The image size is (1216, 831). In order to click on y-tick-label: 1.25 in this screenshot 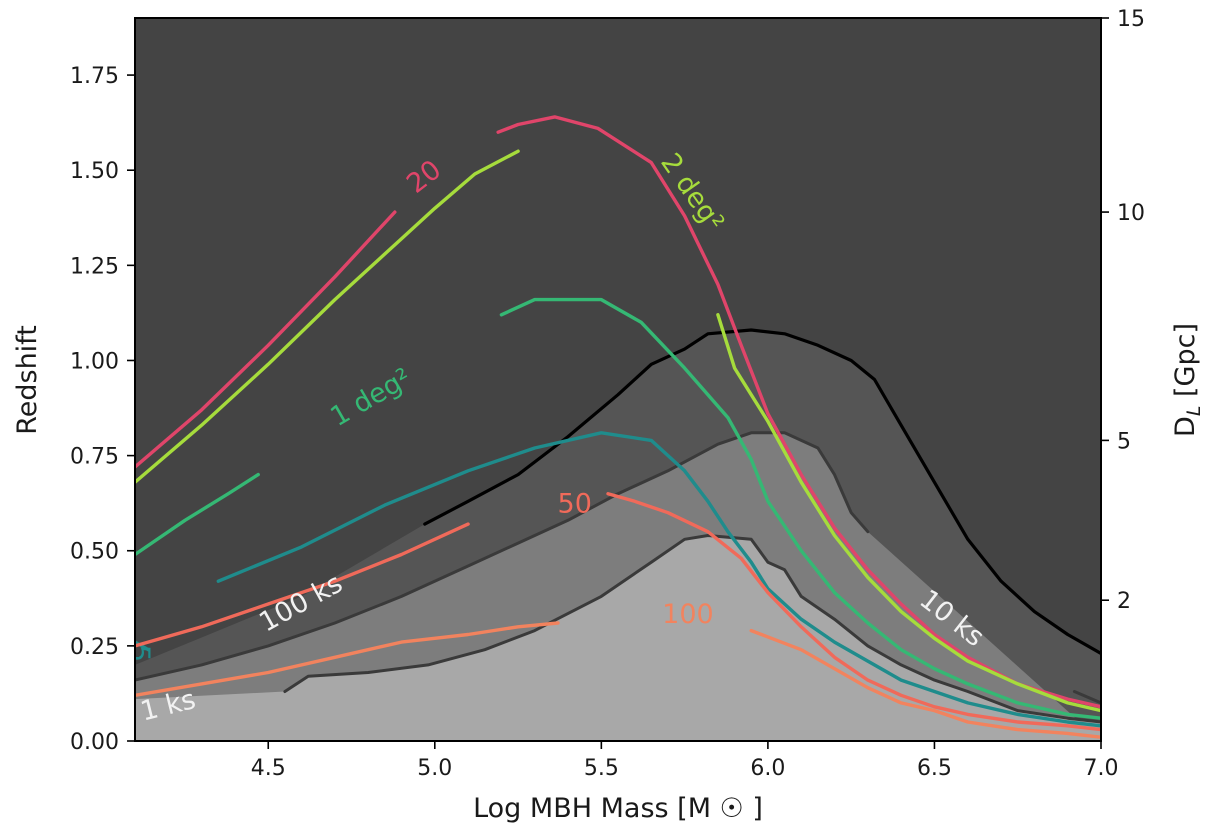, I will do `click(94, 266)`.